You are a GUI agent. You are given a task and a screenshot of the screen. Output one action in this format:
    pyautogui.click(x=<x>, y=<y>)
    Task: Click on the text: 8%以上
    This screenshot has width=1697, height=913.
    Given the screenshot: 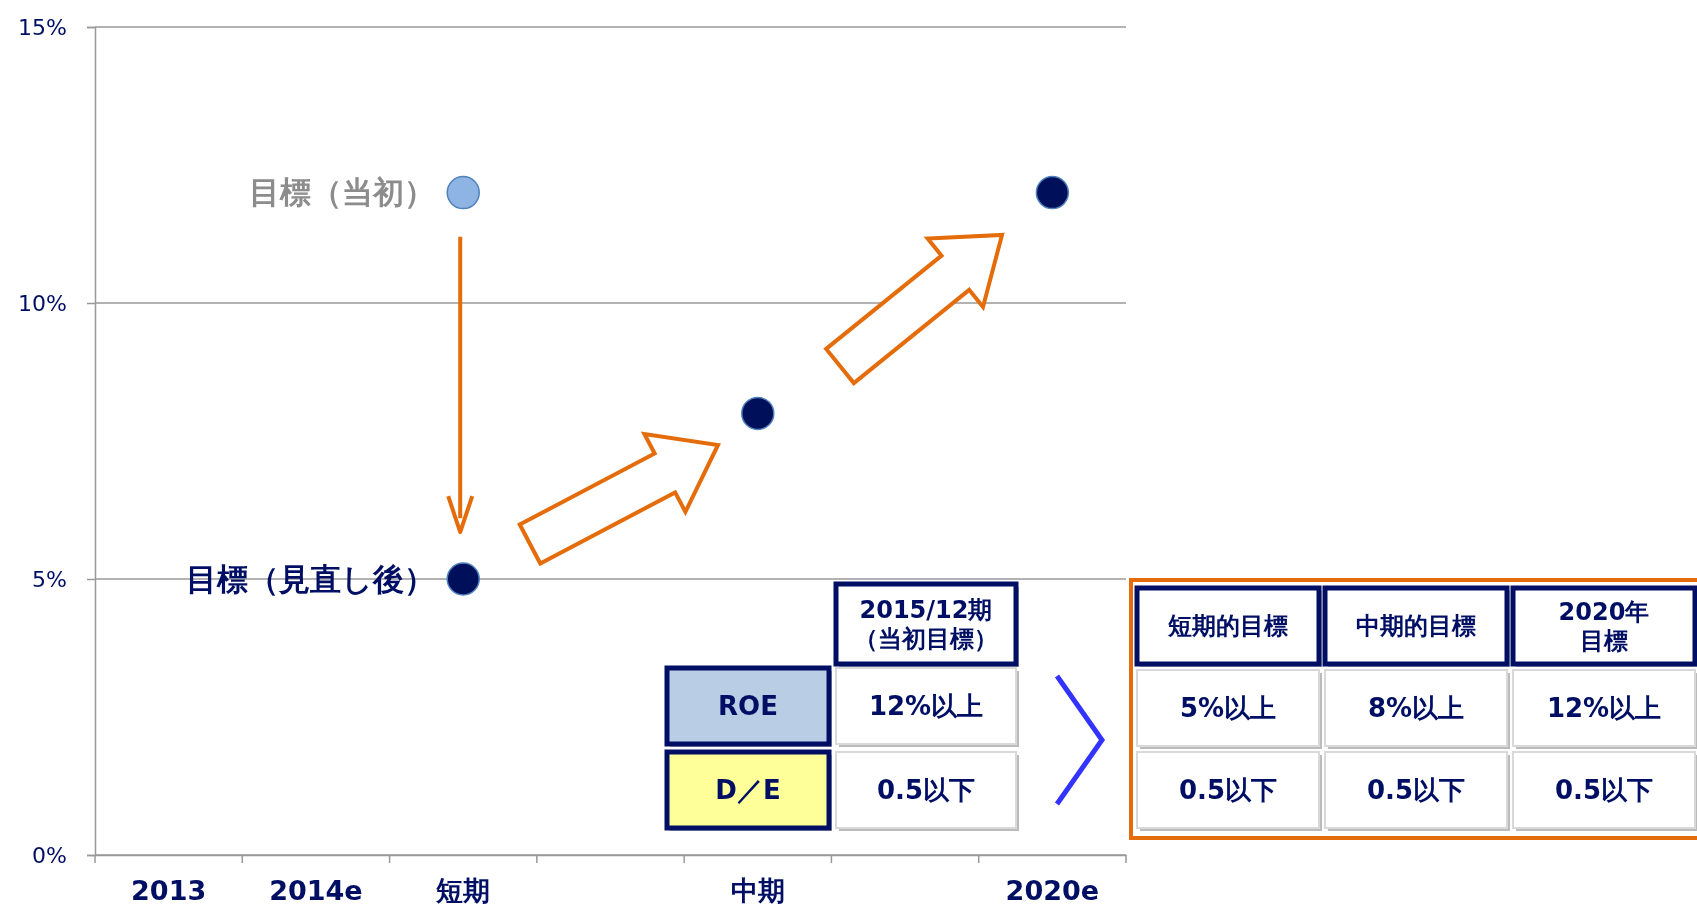 What is the action you would take?
    pyautogui.click(x=1416, y=708)
    